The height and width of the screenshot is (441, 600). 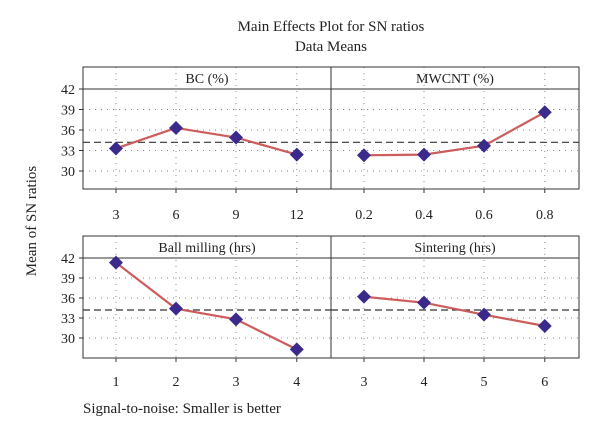 I want to click on x-tick-label: 9, so click(x=236, y=215).